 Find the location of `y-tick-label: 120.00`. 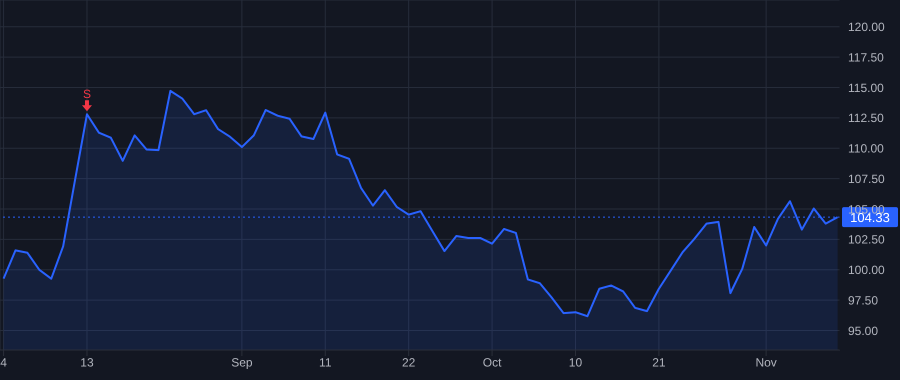

y-tick-label: 120.00 is located at coordinates (867, 27).